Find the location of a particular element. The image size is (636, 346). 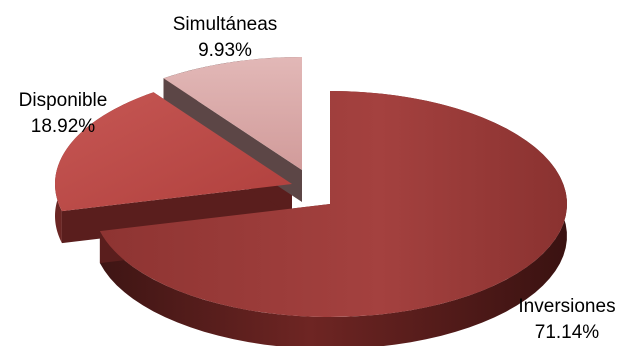

slice-value-simultaneas: 9.93% is located at coordinates (225, 50).